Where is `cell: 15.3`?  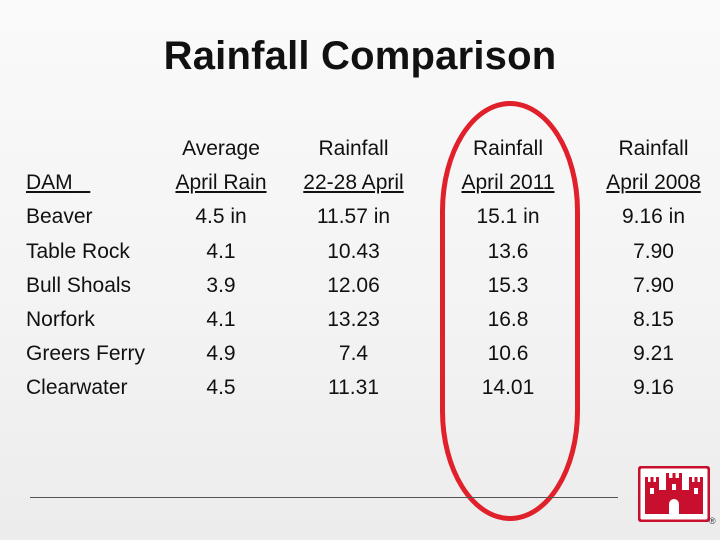 cell: 15.3 is located at coordinates (508, 285).